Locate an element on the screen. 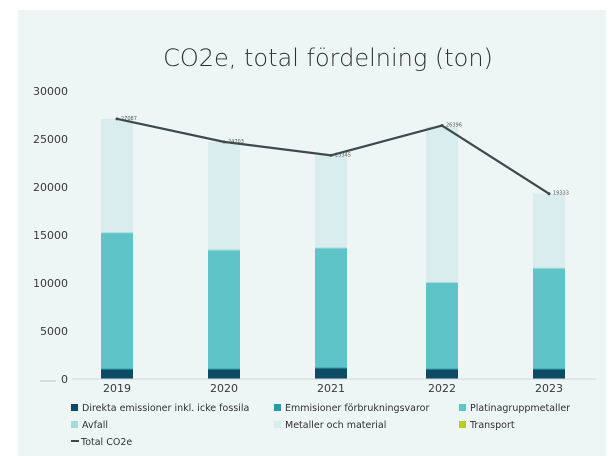  y-tick-label: 30000 is located at coordinates (50, 91).